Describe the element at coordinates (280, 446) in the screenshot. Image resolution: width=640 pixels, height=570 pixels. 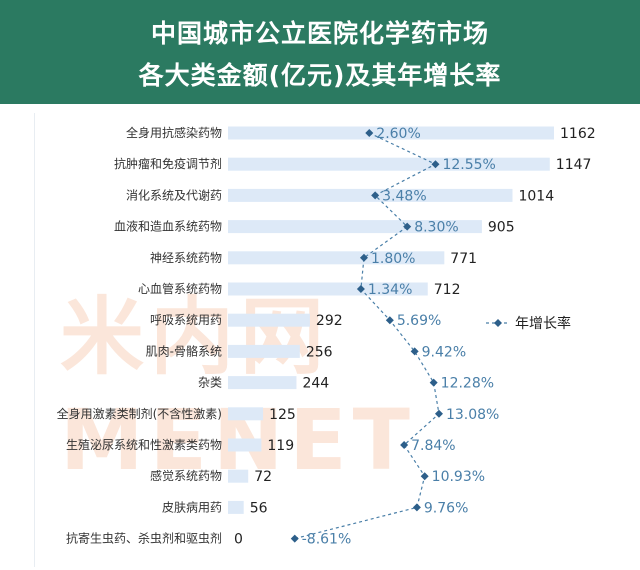
I see `value-label-10: 119` at that location.